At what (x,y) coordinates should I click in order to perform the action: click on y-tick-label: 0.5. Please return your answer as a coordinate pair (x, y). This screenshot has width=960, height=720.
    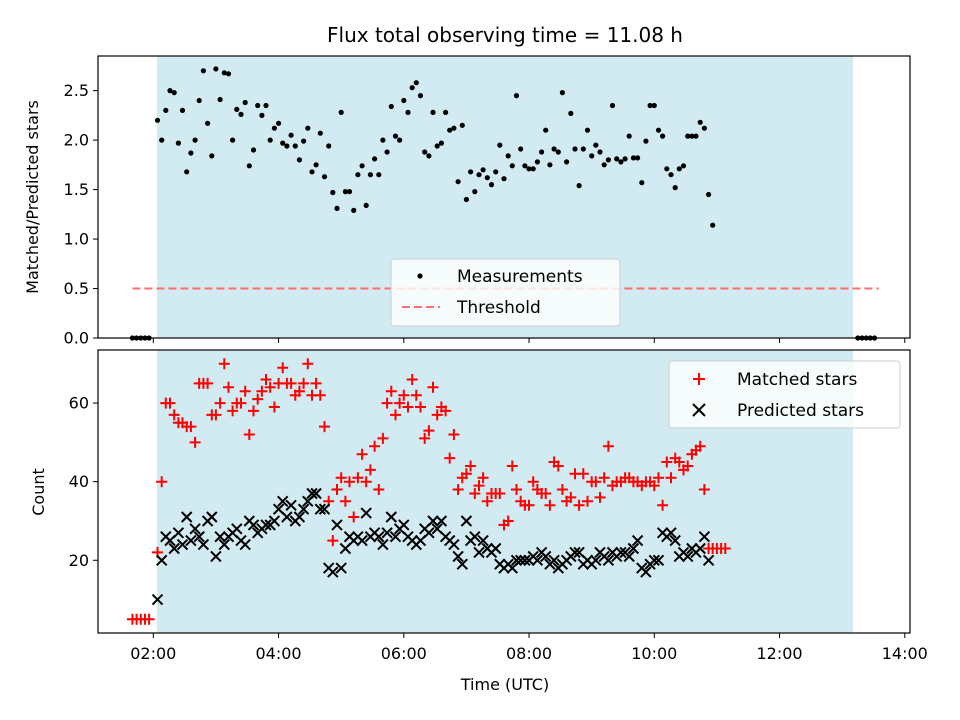
    Looking at the image, I should click on (76, 288).